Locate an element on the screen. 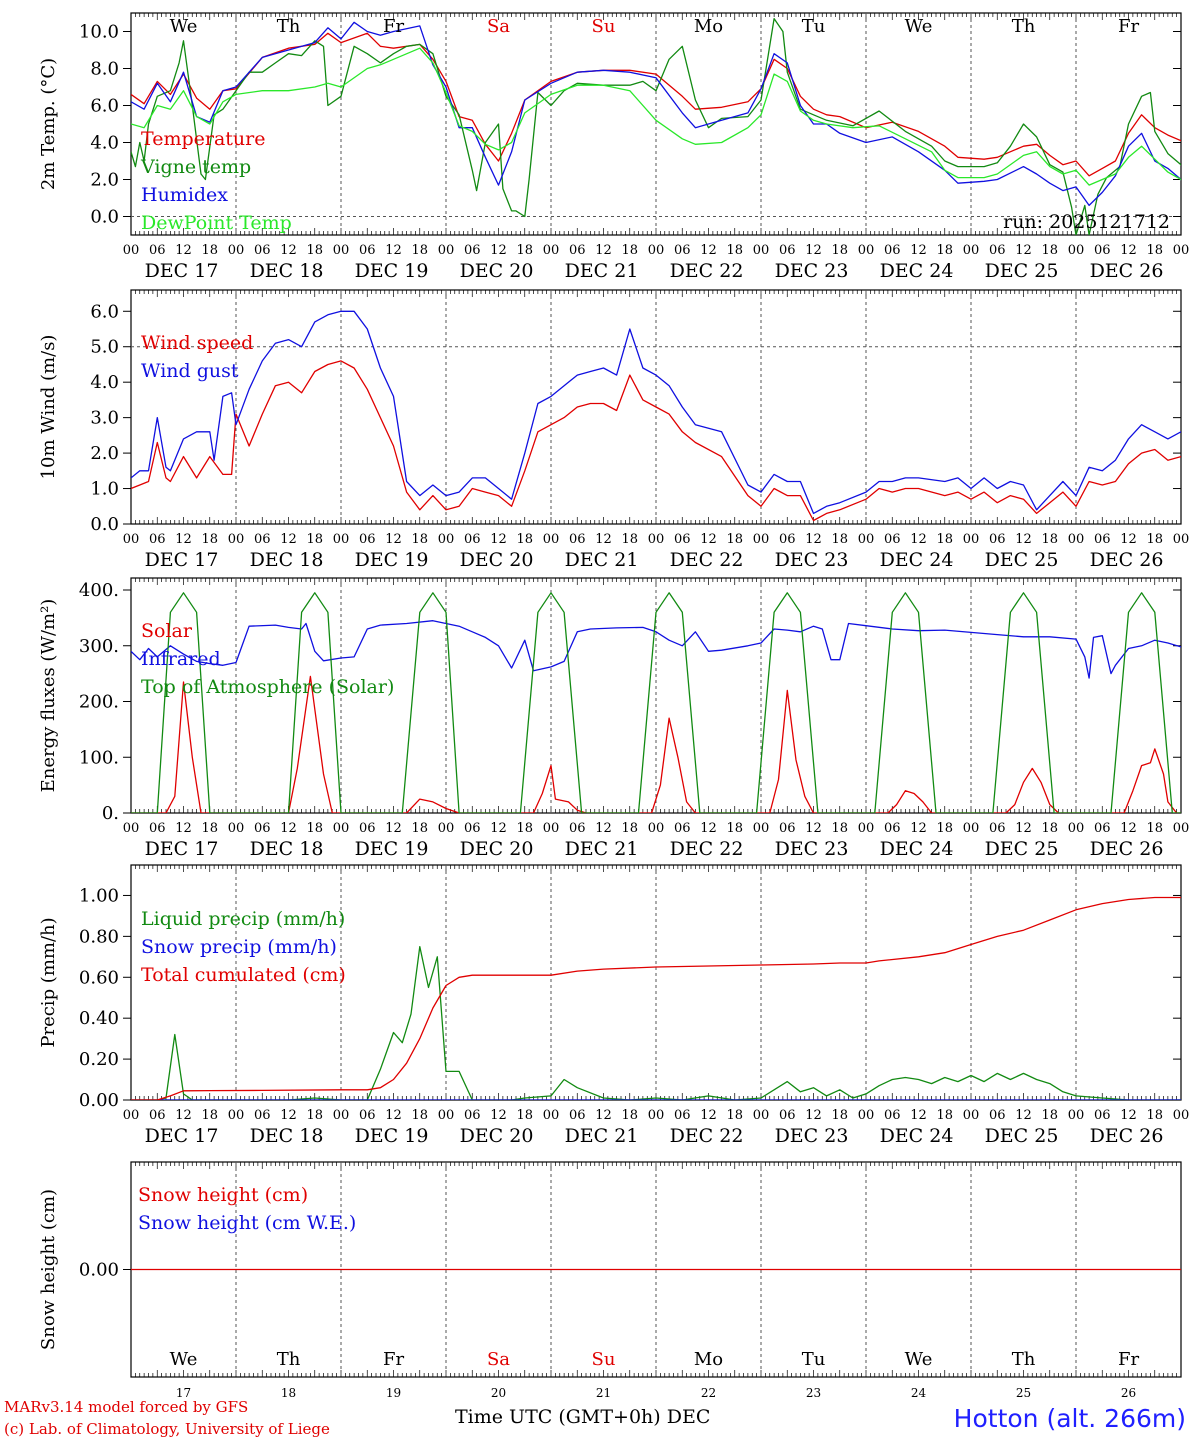 Image resolution: width=1194 pixels, height=1440 pixels. series-line-wind-gust is located at coordinates (656, 412).